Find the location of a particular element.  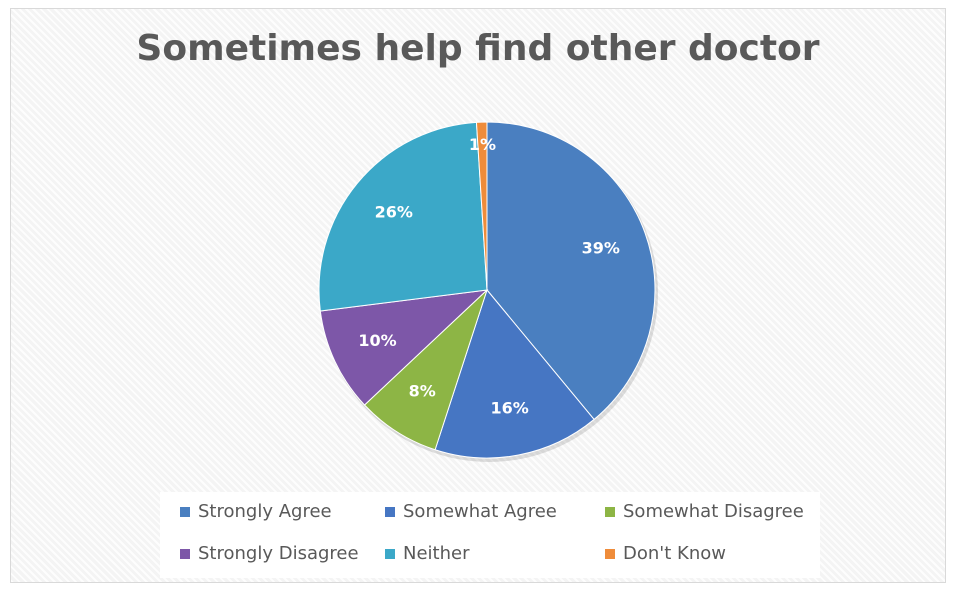

data-label-neither: 26% is located at coordinates (394, 211).